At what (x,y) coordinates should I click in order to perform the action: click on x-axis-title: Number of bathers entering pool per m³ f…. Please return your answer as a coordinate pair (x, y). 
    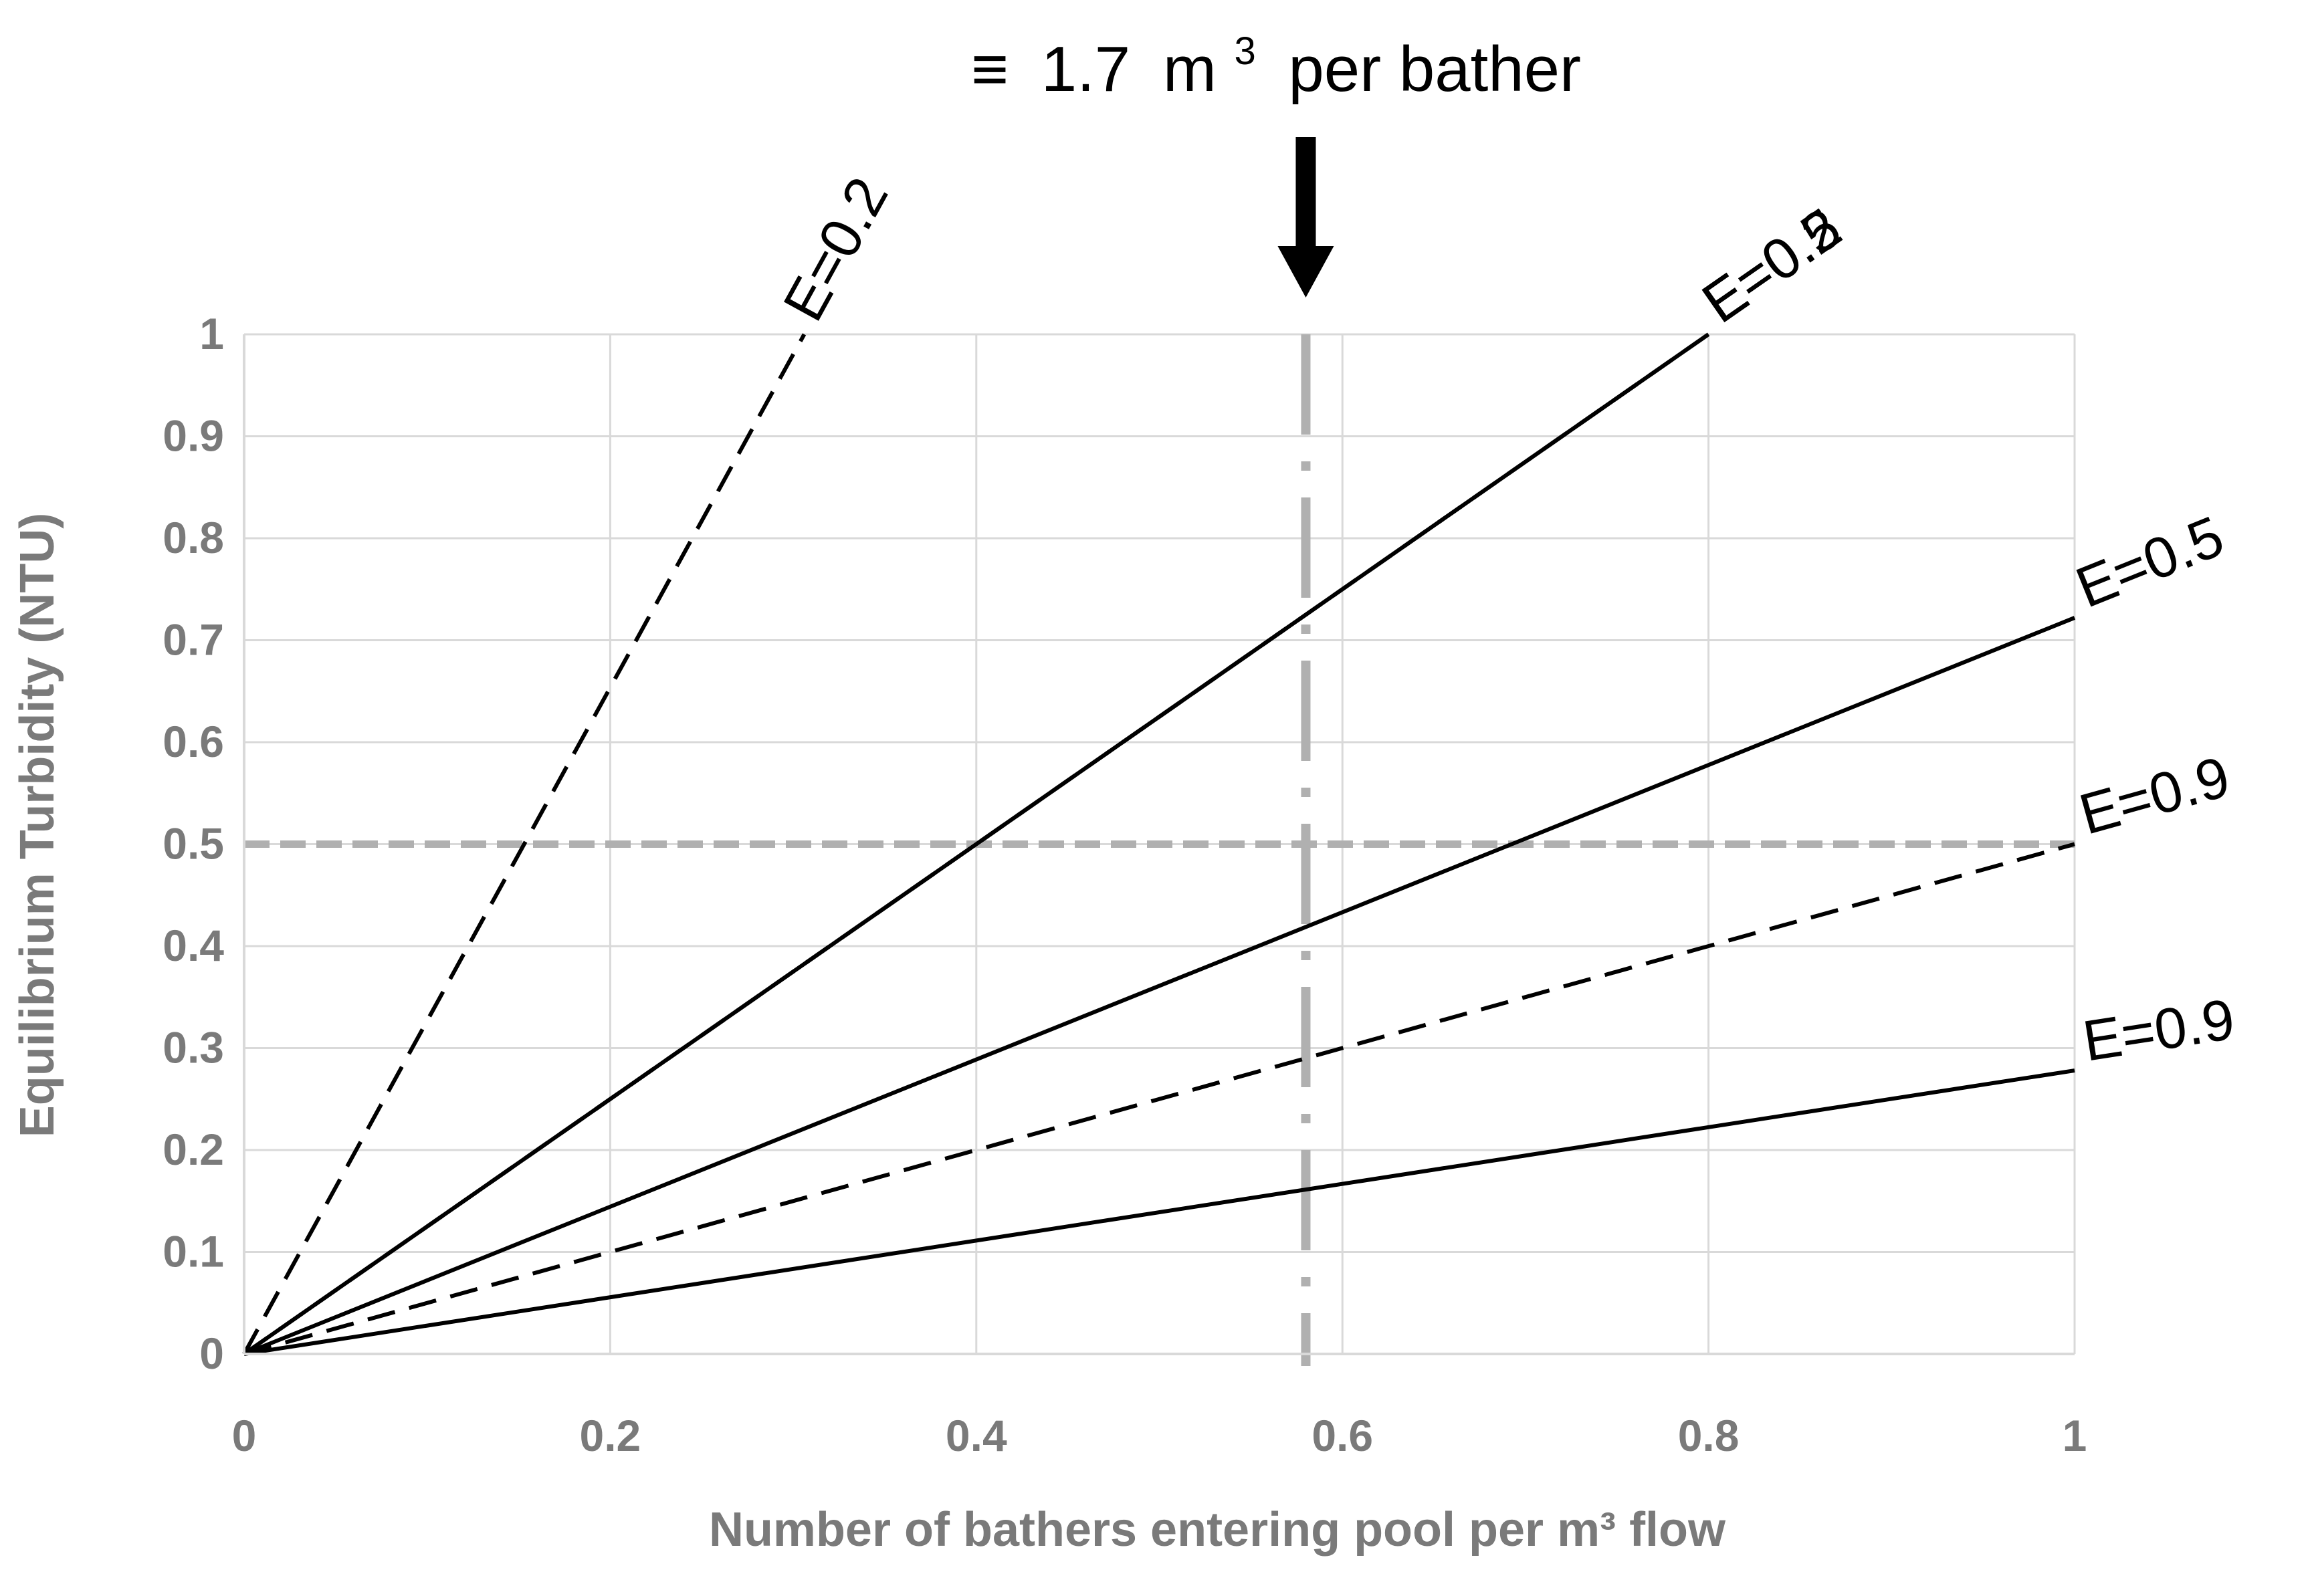
    Looking at the image, I should click on (1217, 1530).